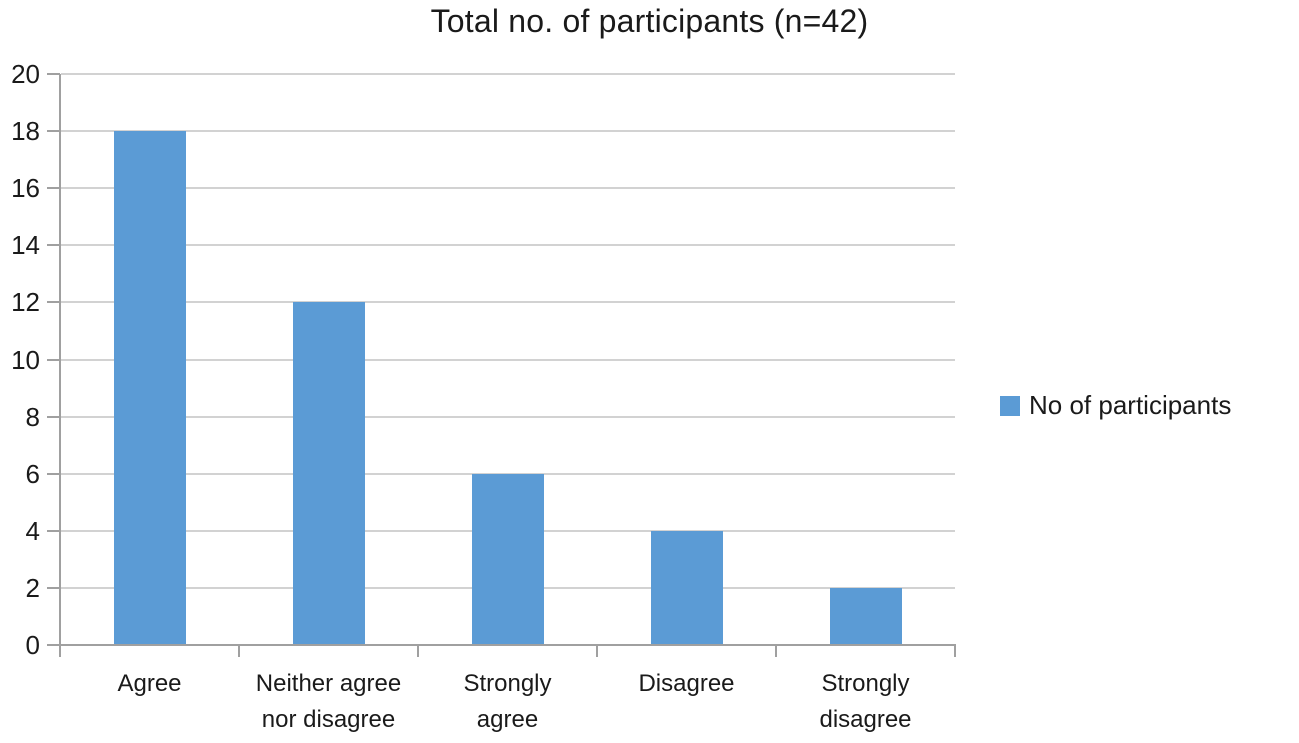  I want to click on y-axis-tick-label: 12, so click(25, 302).